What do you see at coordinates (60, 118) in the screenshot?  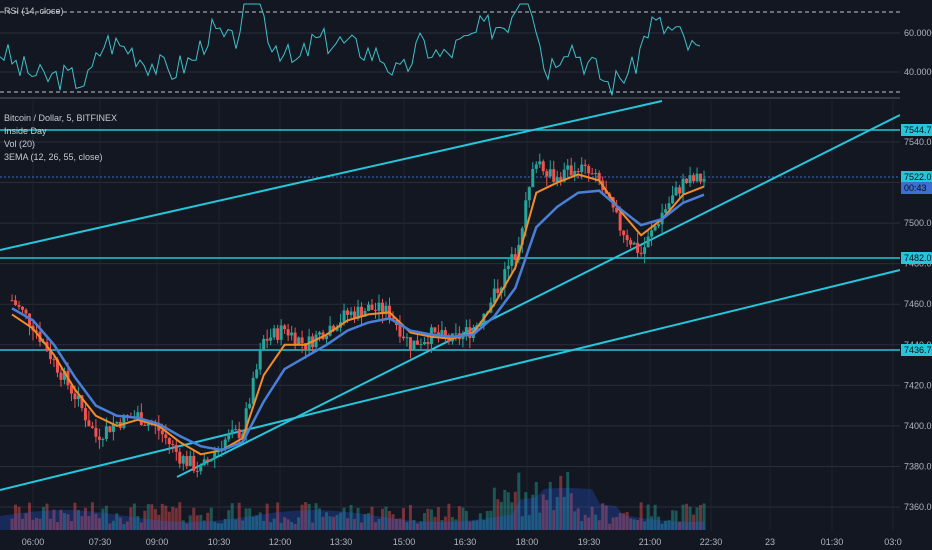 I see `symbol-legend: Bitcoin / Dollar, 5, BITFINEX` at bounding box center [60, 118].